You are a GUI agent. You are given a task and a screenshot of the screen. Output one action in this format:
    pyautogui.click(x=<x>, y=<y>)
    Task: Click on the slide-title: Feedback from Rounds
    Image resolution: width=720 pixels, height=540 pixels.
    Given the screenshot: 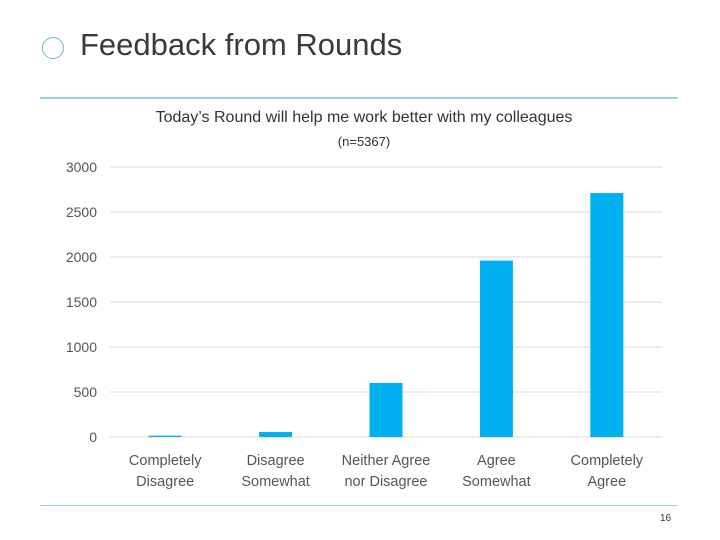 What is the action you would take?
    pyautogui.click(x=241, y=44)
    